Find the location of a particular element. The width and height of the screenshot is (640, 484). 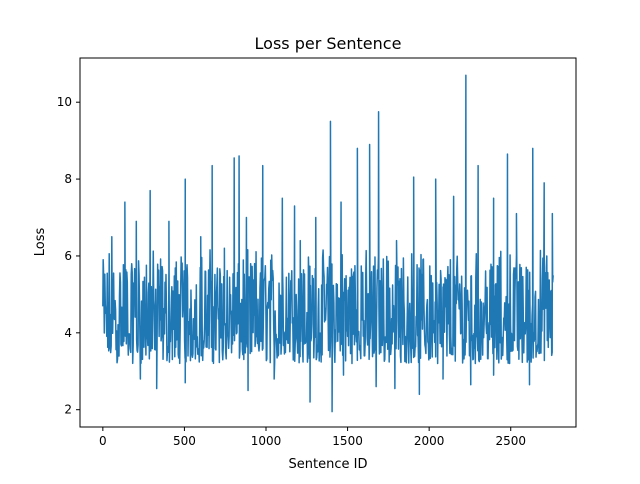

y-tick-label: 6 is located at coordinates (68, 256).